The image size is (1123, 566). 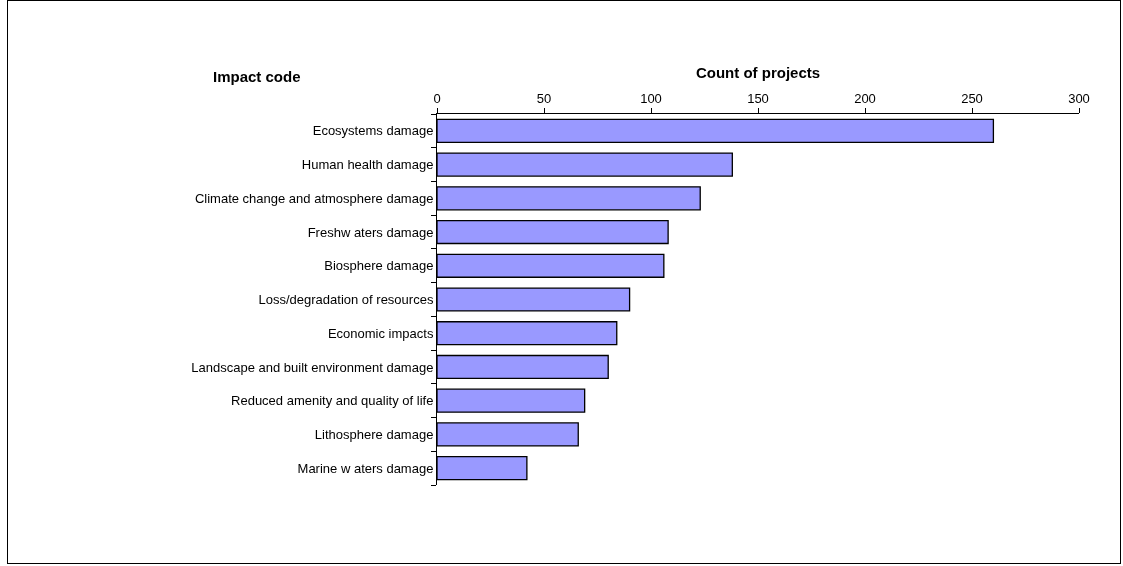 I want to click on x-tick-label: 200, so click(x=865, y=98).